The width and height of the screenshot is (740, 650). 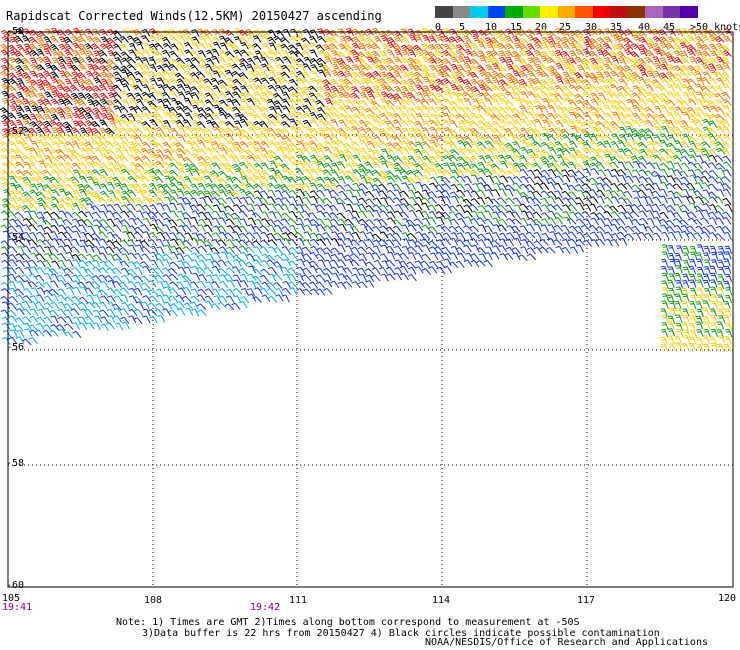 What do you see at coordinates (727, 598) in the screenshot?
I see `lon-label-120: 120` at bounding box center [727, 598].